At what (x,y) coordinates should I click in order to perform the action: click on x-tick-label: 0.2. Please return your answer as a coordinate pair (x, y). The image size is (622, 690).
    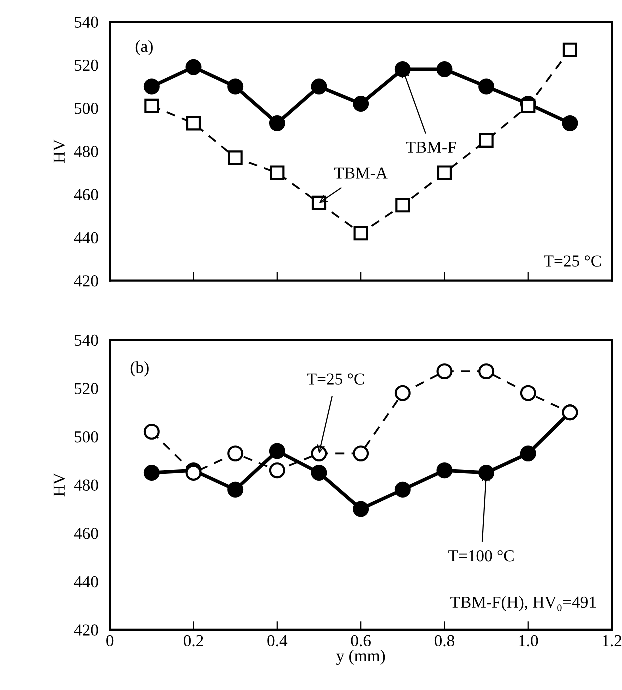
    Looking at the image, I should click on (194, 641).